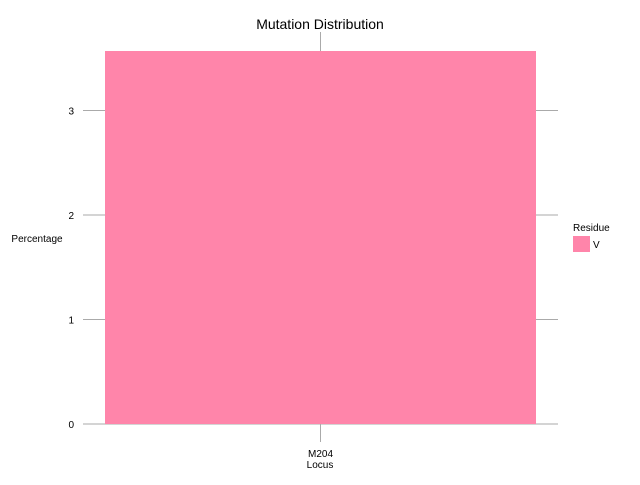 The height and width of the screenshot is (485, 640). I want to click on y-tick-label: 0, so click(71, 425).